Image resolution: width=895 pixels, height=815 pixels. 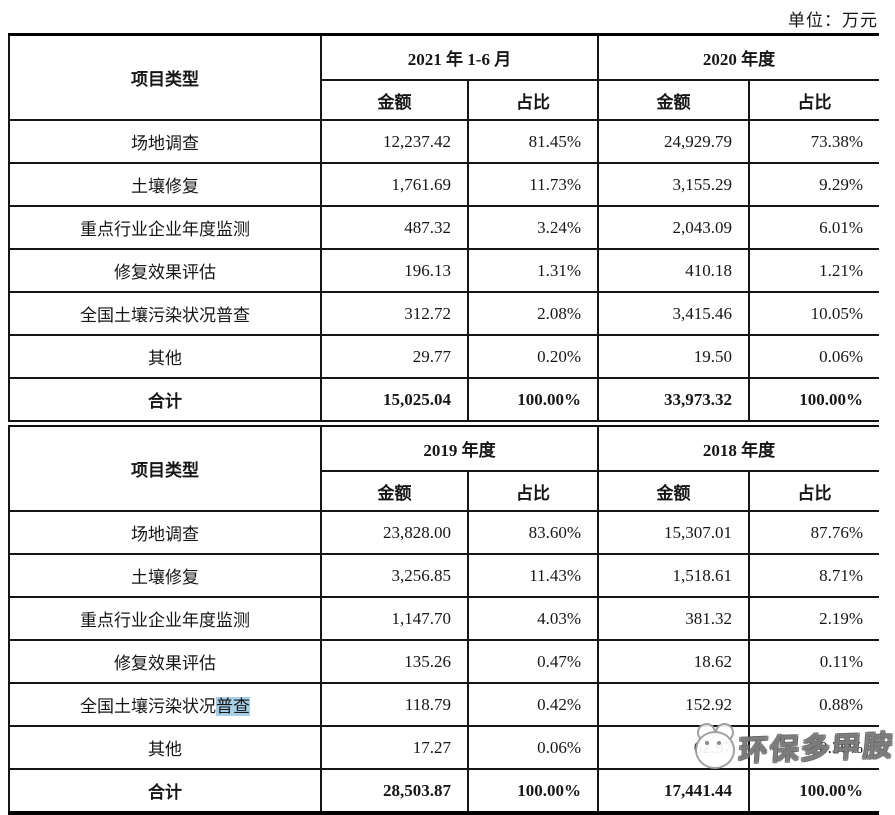 What do you see at coordinates (673, 271) in the screenshot?
I see `cell-amount: 410.18` at bounding box center [673, 271].